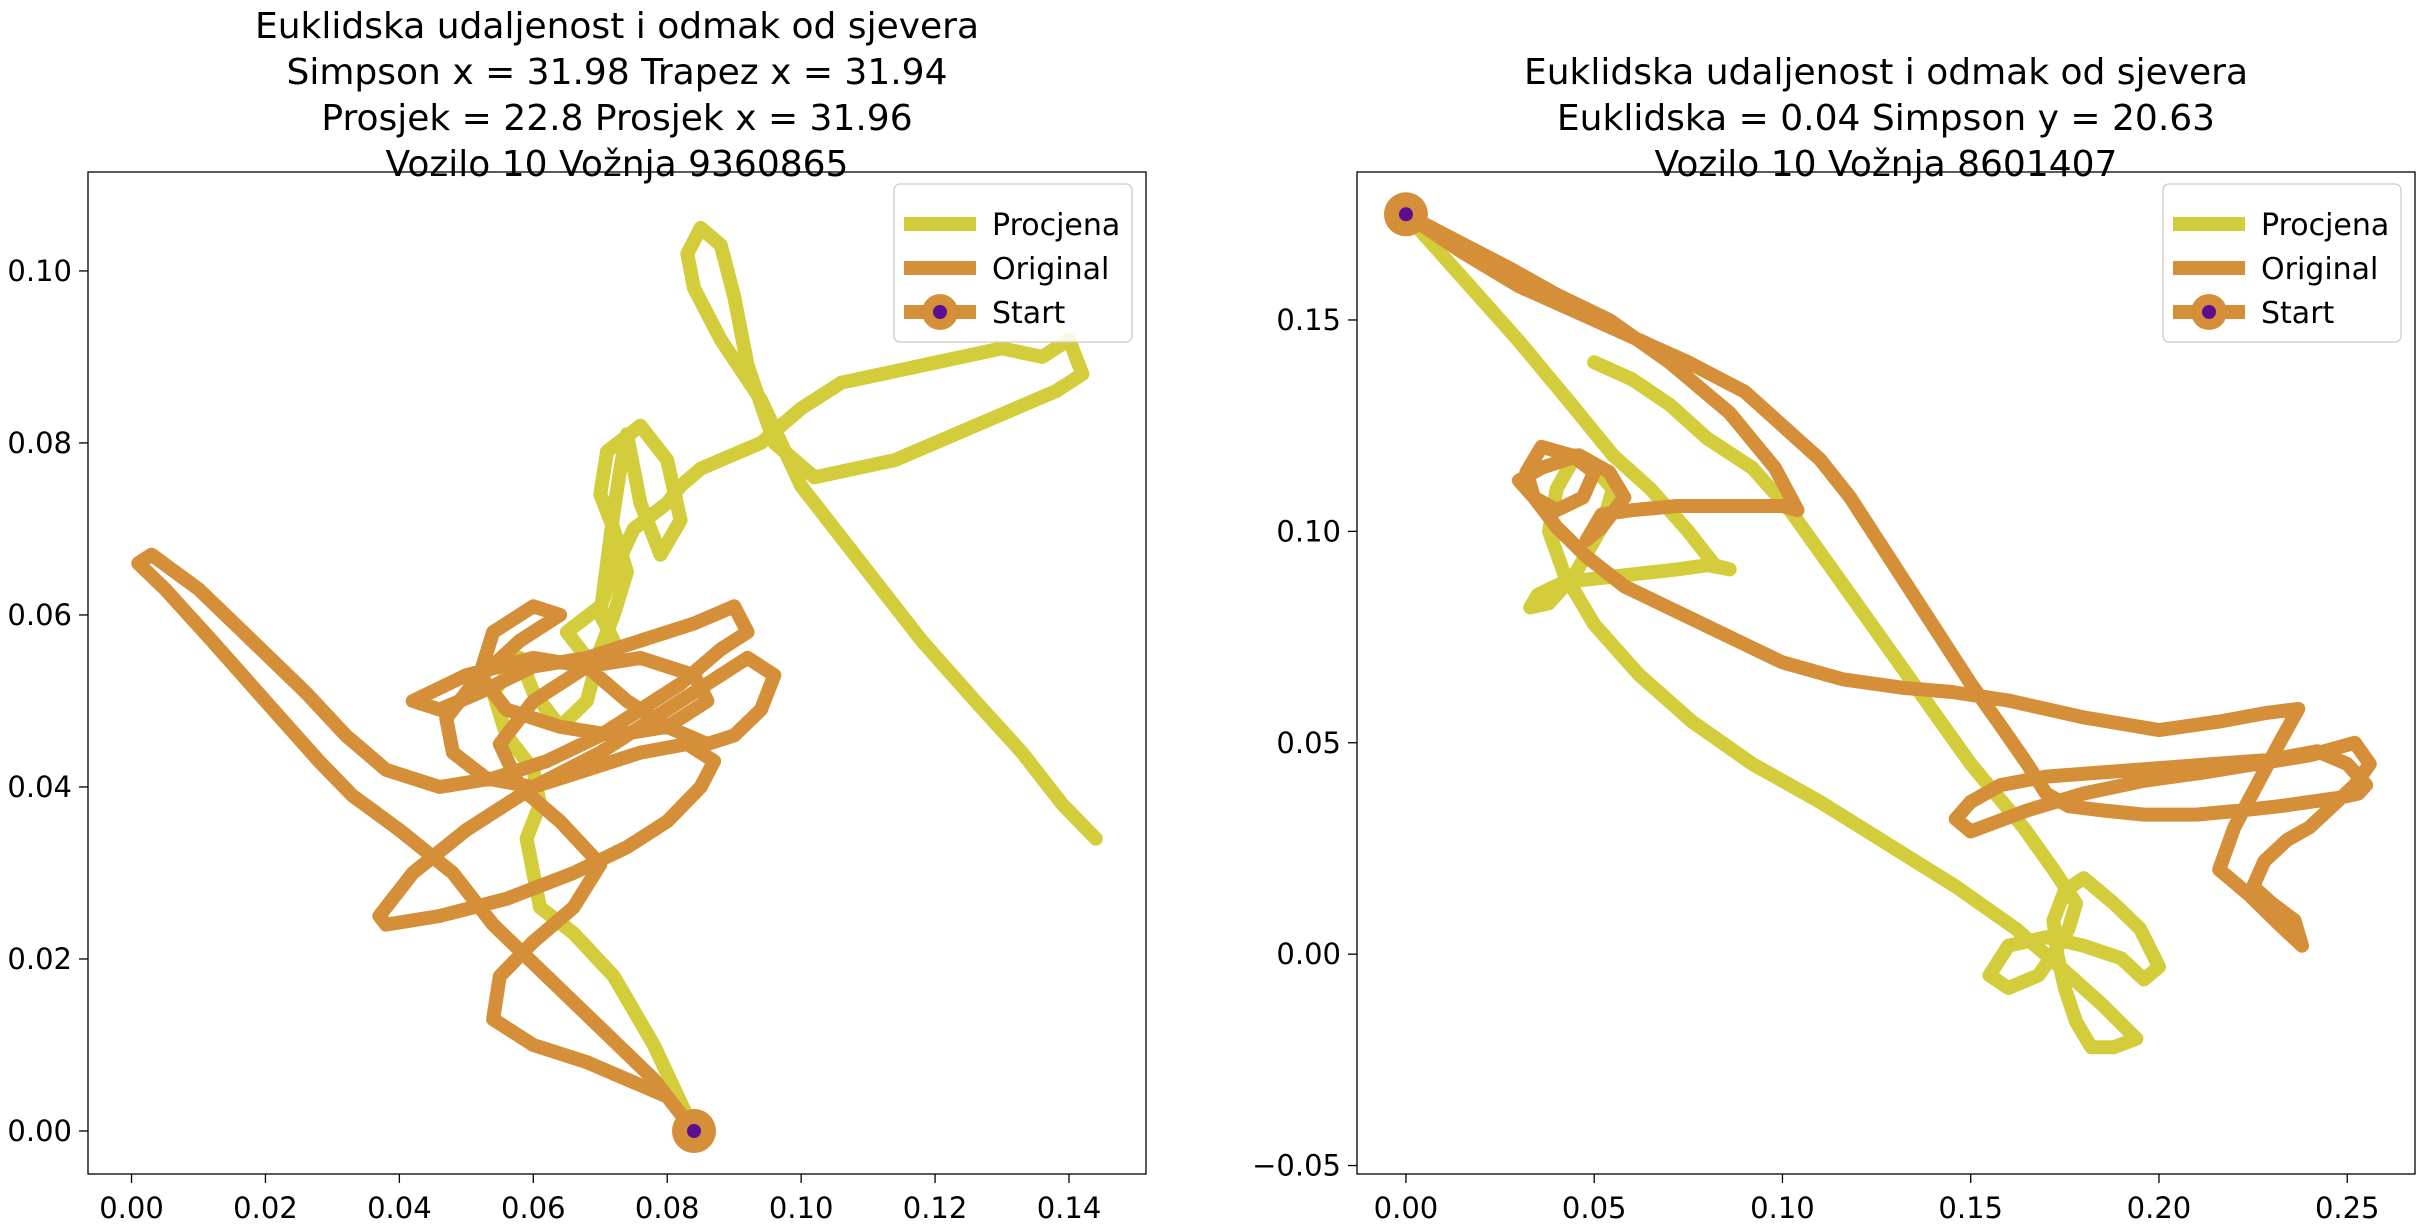 Image resolution: width=2422 pixels, height=1226 pixels. Describe the element at coordinates (617, 164) in the screenshot. I see `chart-title-line: Vozilo 10 Vožnja 9360865` at that location.